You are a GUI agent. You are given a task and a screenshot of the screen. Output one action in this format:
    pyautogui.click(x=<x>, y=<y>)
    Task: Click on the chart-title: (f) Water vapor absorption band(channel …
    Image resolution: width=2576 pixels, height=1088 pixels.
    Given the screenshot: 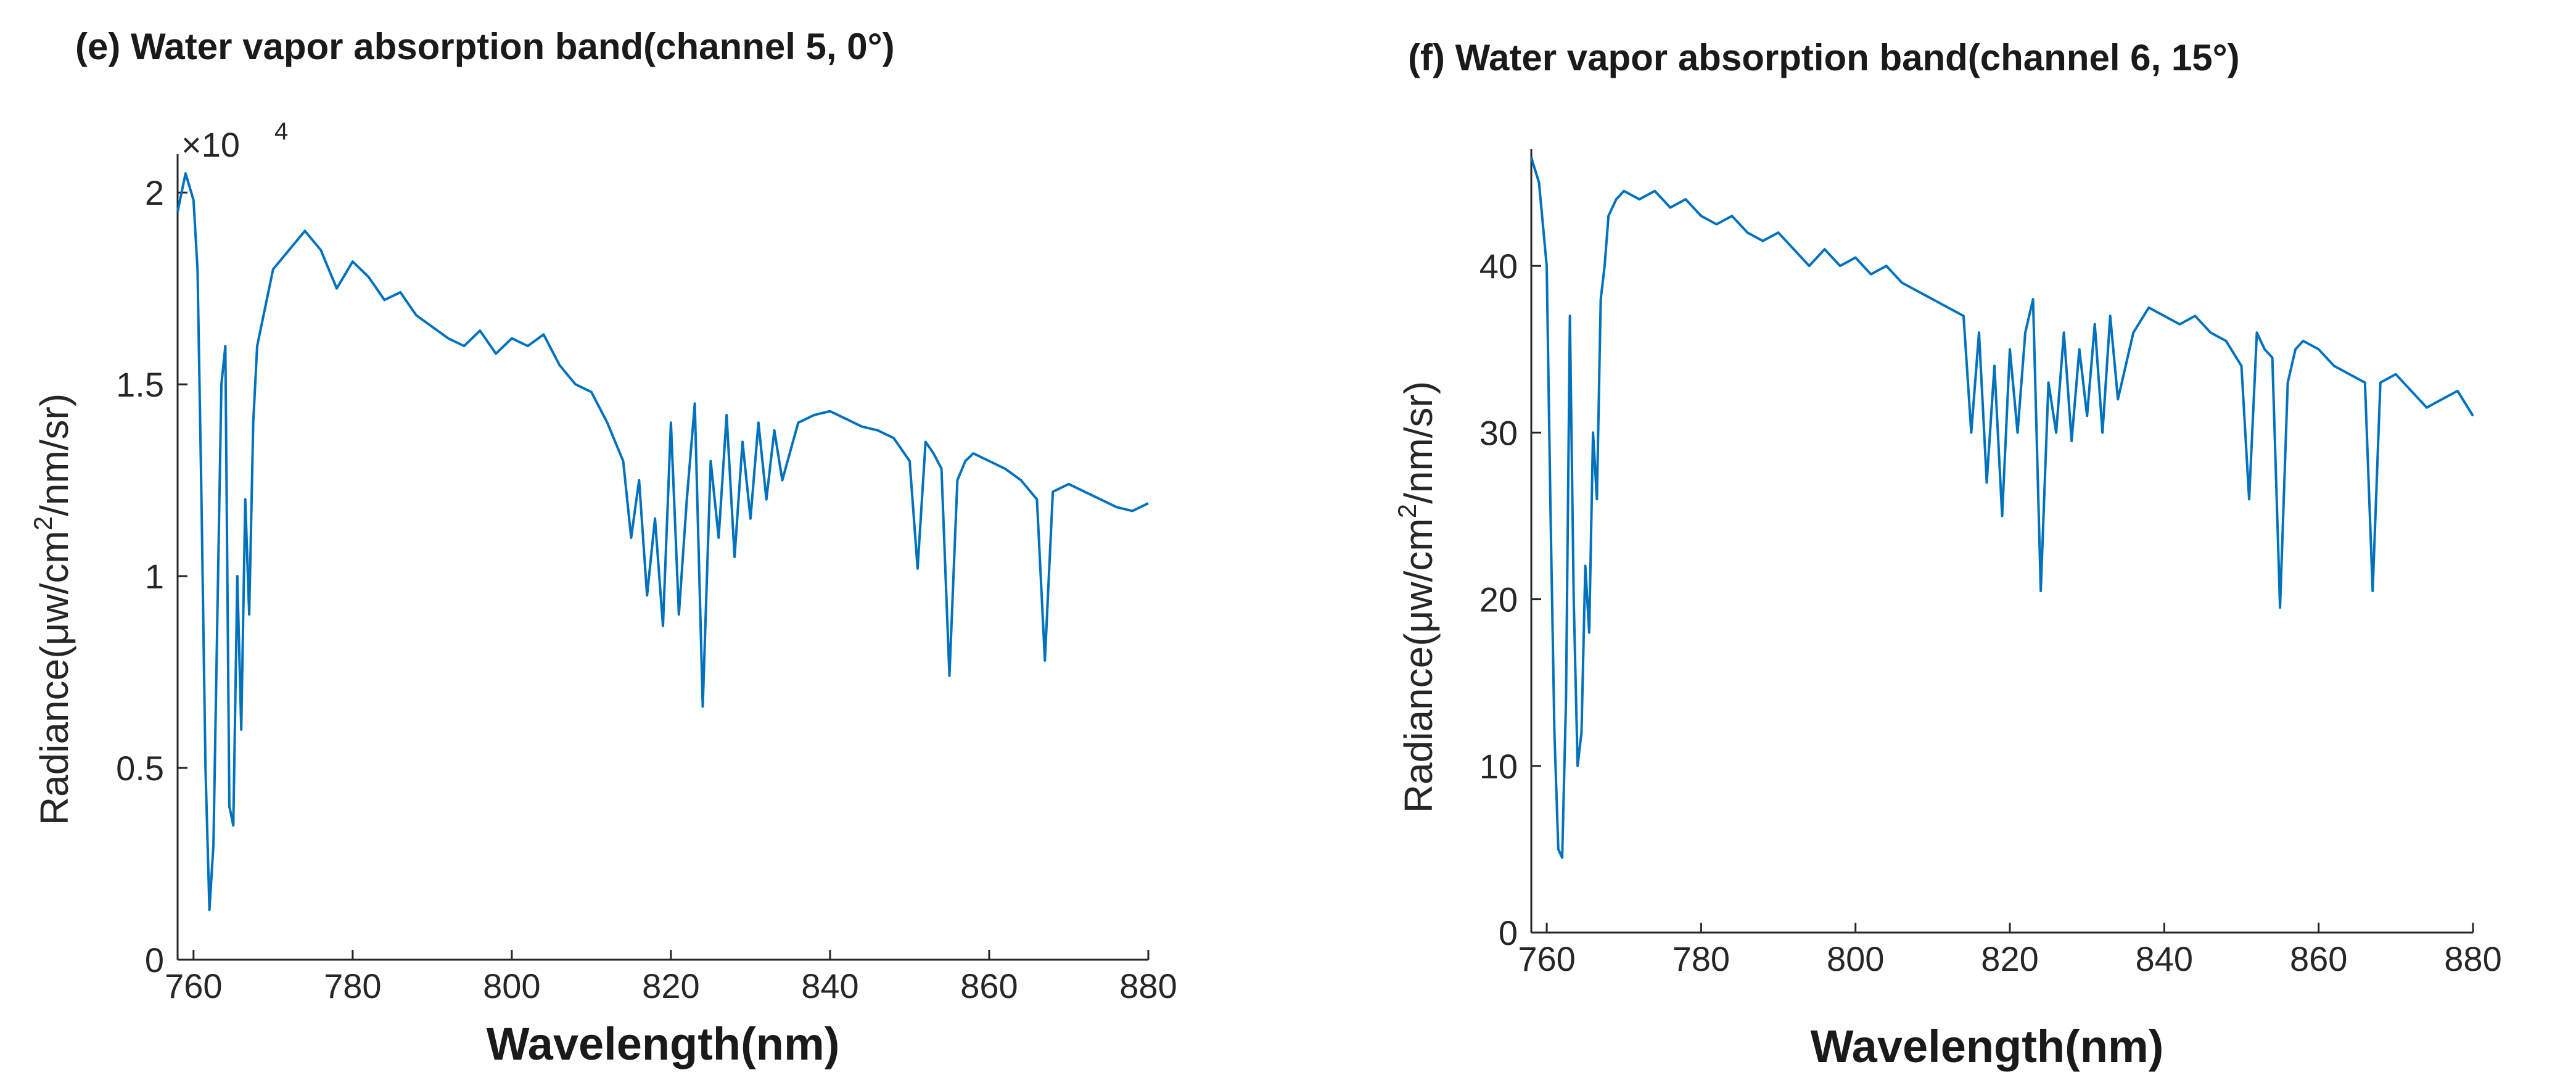 What is the action you would take?
    pyautogui.click(x=1824, y=57)
    